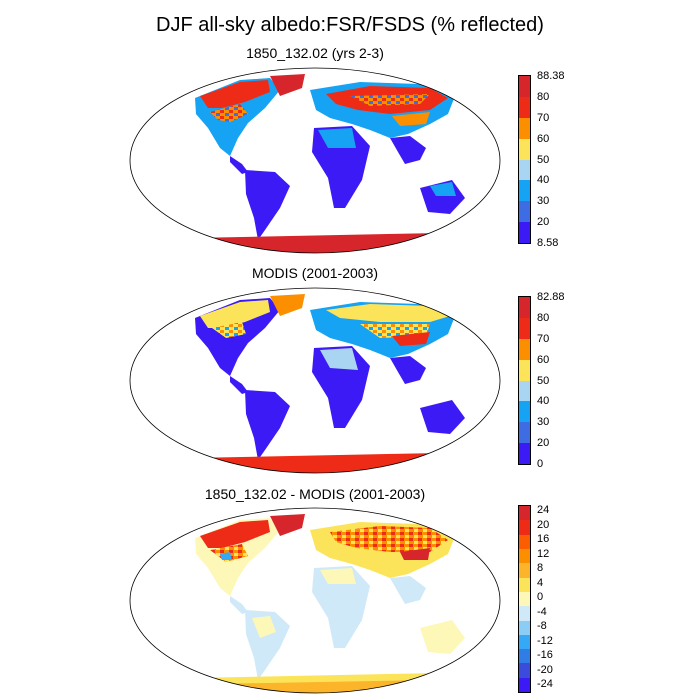 The image size is (700, 700). Describe the element at coordinates (315, 160) in the screenshot. I see `panel-1-map` at that location.